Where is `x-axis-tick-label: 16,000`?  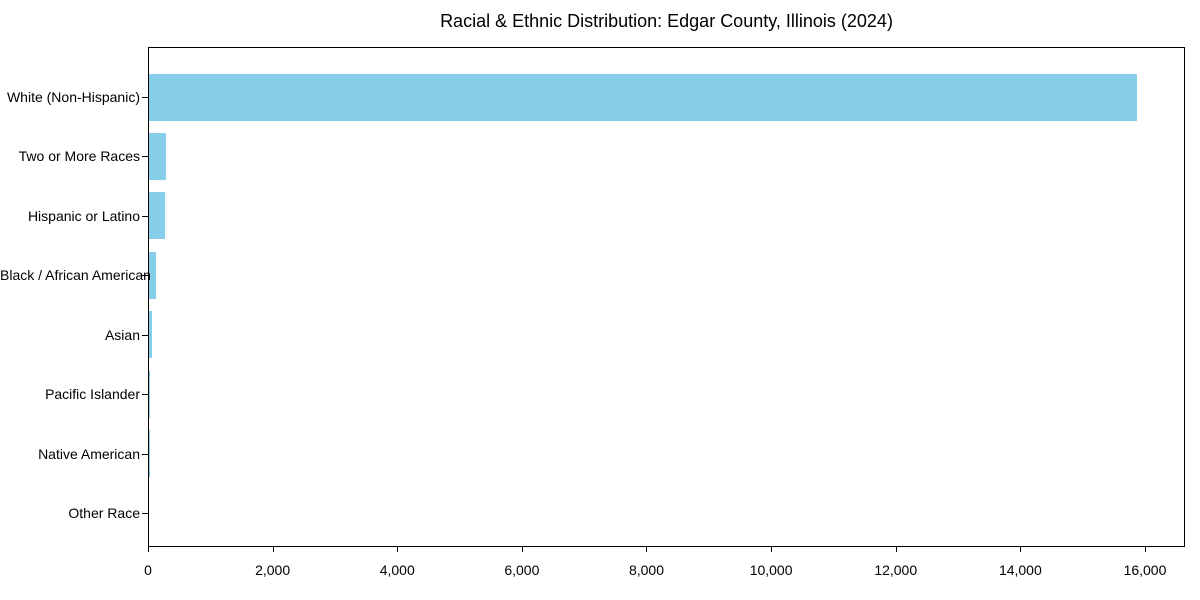
x-axis-tick-label: 16,000 is located at coordinates (1145, 570).